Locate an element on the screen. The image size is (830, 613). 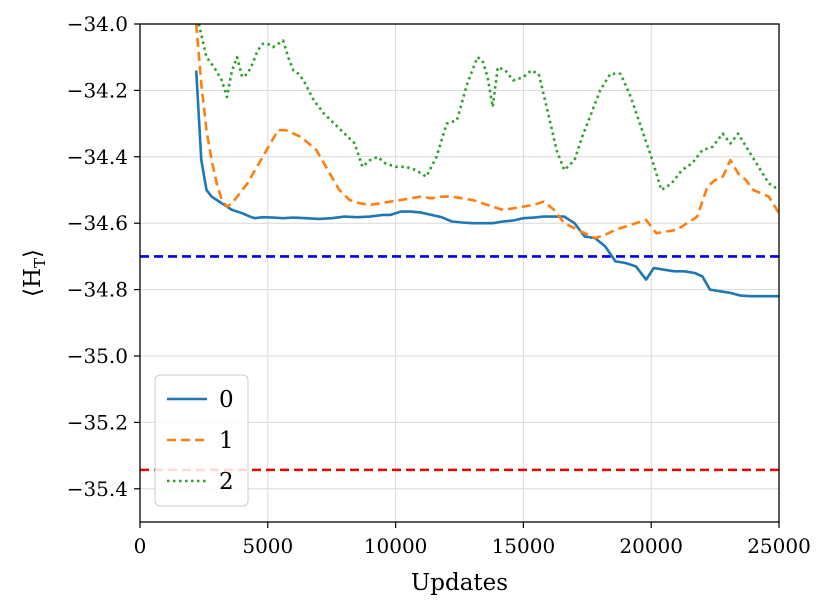
y-tick-label: −34.6 is located at coordinates (97, 223).